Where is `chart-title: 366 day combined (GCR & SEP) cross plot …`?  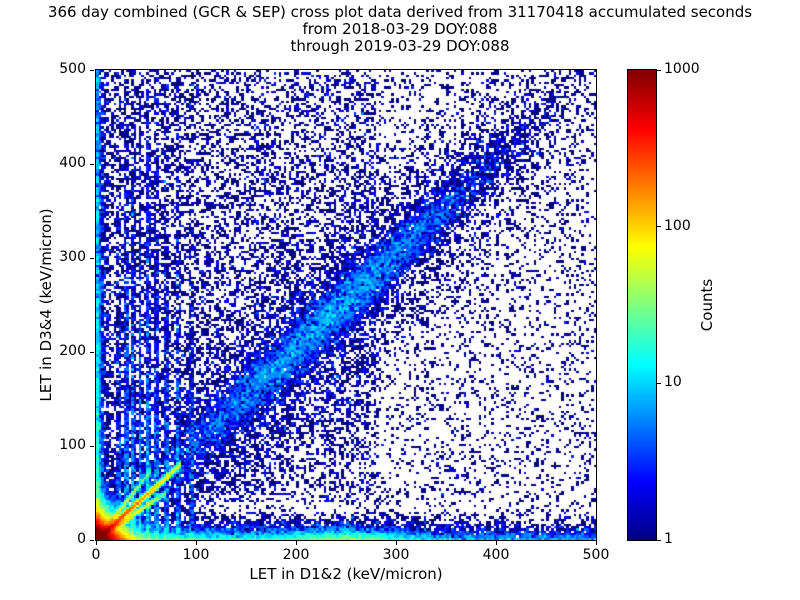 chart-title: 366 day combined (GCR & SEP) cross plot … is located at coordinates (400, 29).